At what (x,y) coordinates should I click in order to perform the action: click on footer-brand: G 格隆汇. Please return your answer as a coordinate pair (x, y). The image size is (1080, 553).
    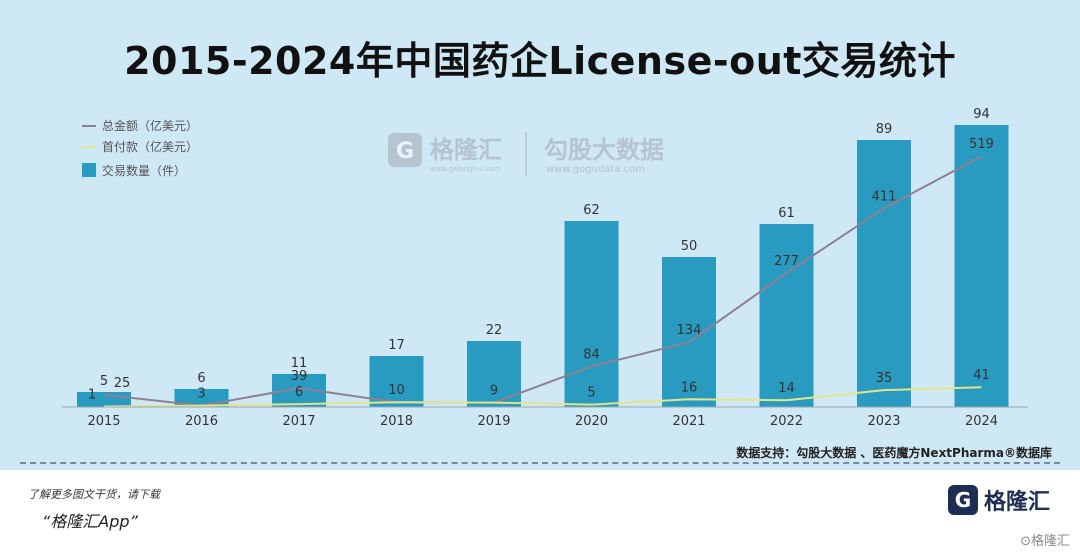
    Looking at the image, I should click on (998, 500).